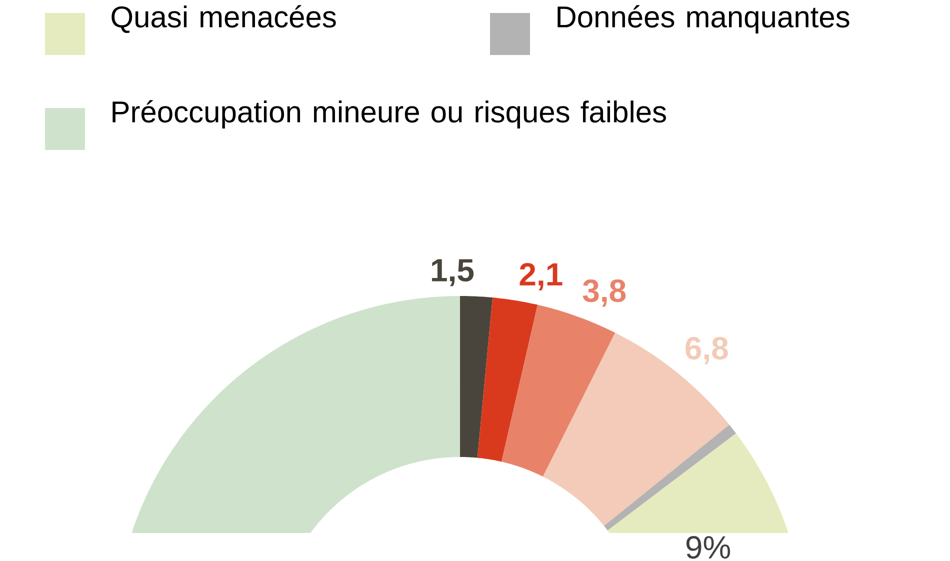 The width and height of the screenshot is (950, 561). I want to click on data-label: 1,5, so click(453, 272).